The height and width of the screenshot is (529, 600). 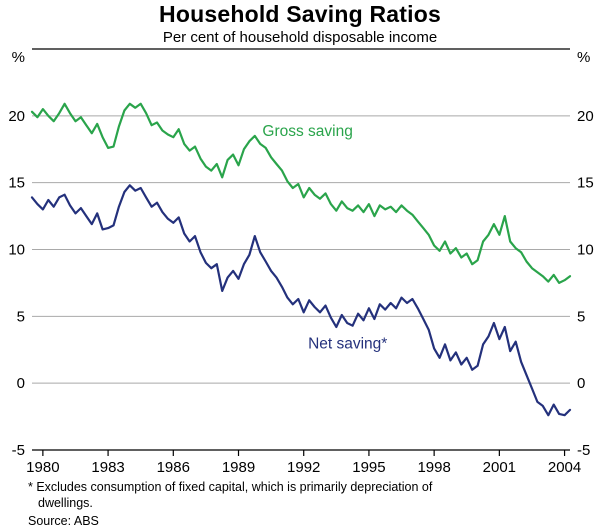 What do you see at coordinates (18, 450) in the screenshot?
I see `y-tick-label-left: -5` at bounding box center [18, 450].